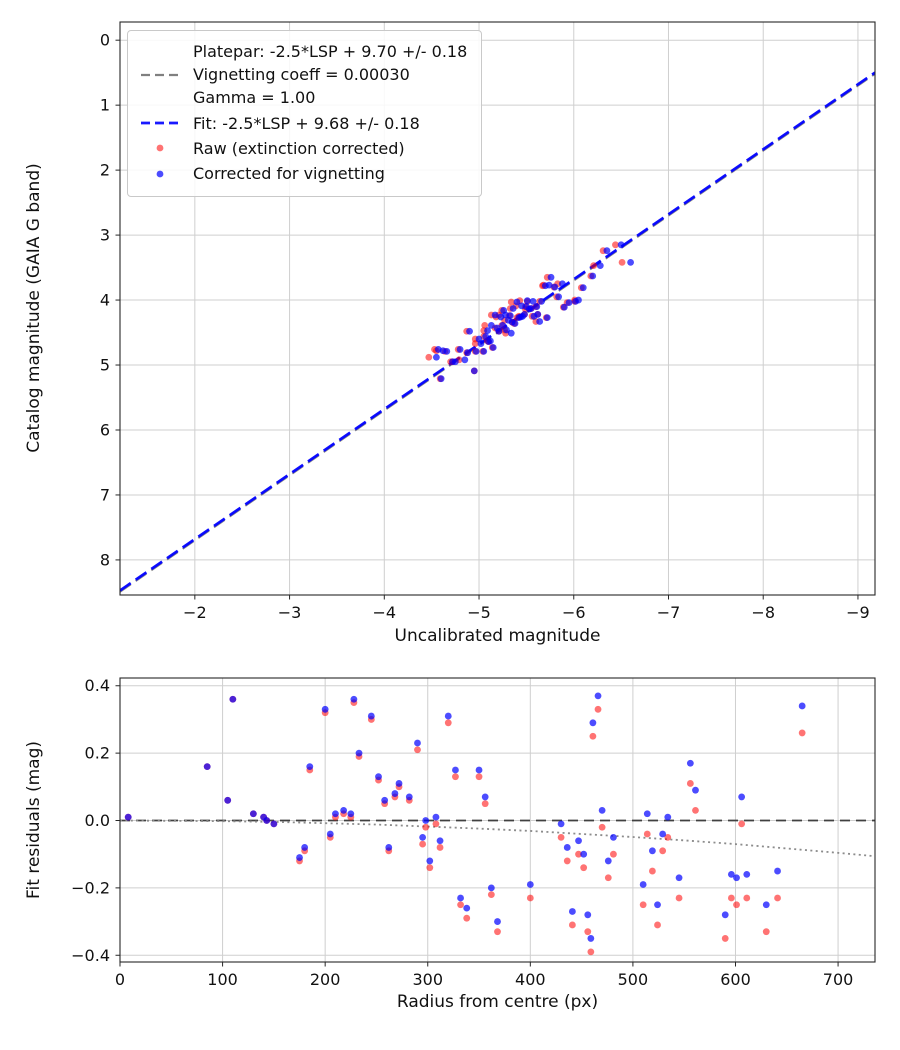 The height and width of the screenshot is (1050, 900). What do you see at coordinates (633, 979) in the screenshot?
I see `x-tick-label: 500` at bounding box center [633, 979].